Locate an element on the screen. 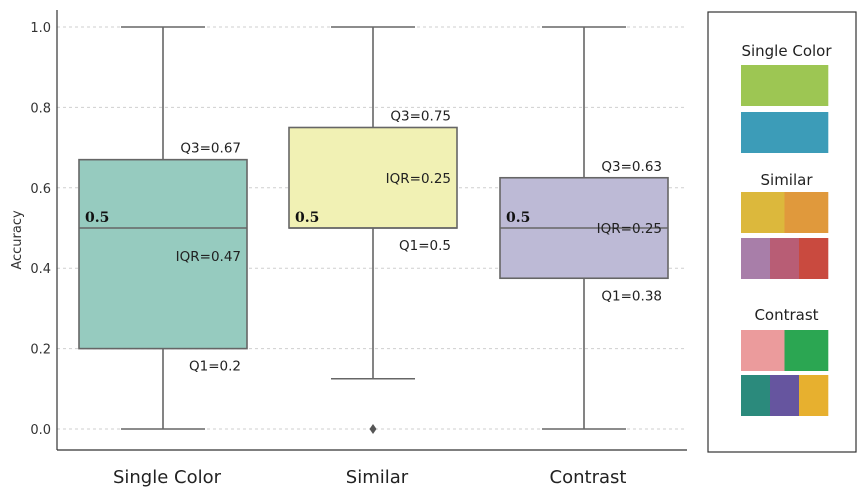 This screenshot has height=494, width=865. x-category-label: Contrast is located at coordinates (588, 477).